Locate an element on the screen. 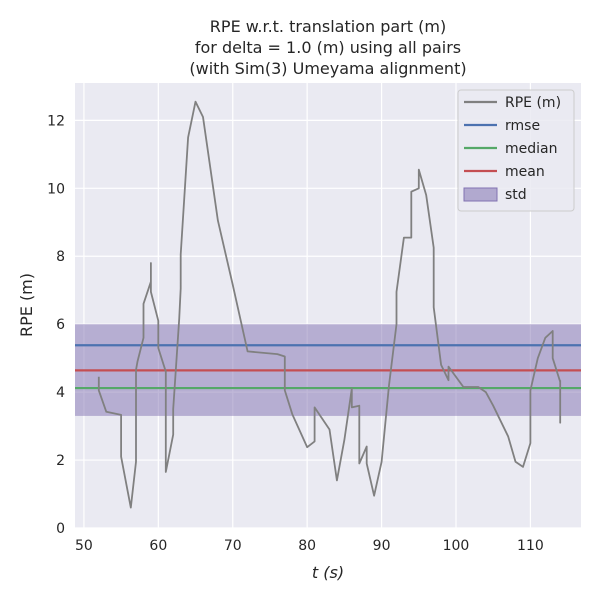 The image size is (600, 604). legend-box is located at coordinates (516, 150).